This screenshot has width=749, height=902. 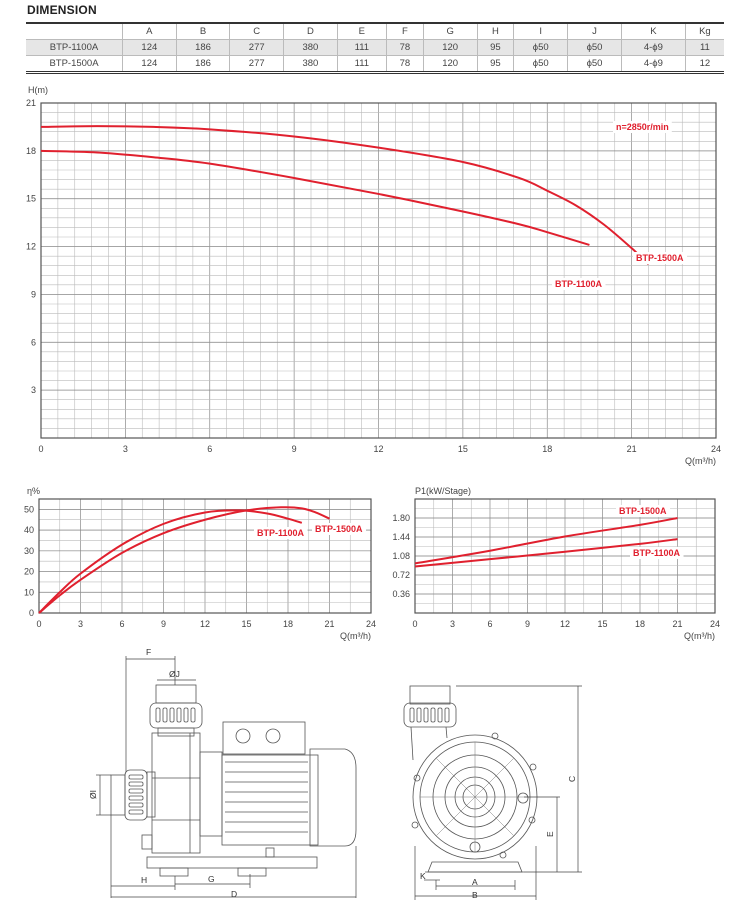 What do you see at coordinates (704, 31) in the screenshot?
I see `table-header: Kg` at bounding box center [704, 31].